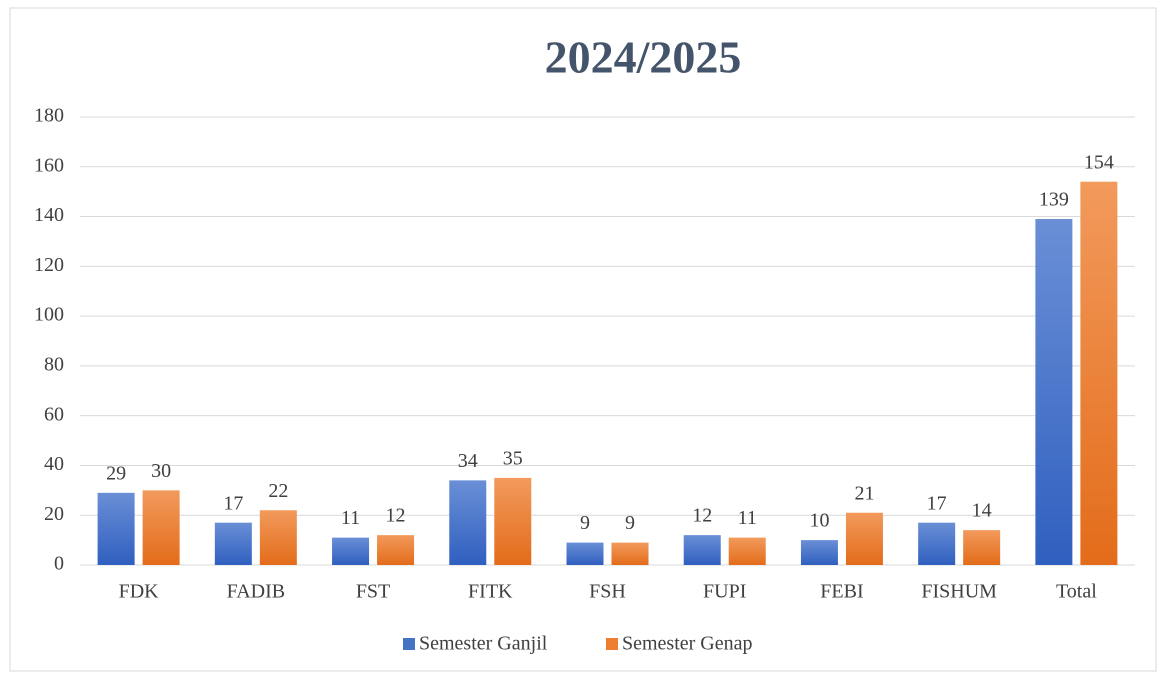  I want to click on chart-title: 2024/2025, so click(643, 57).